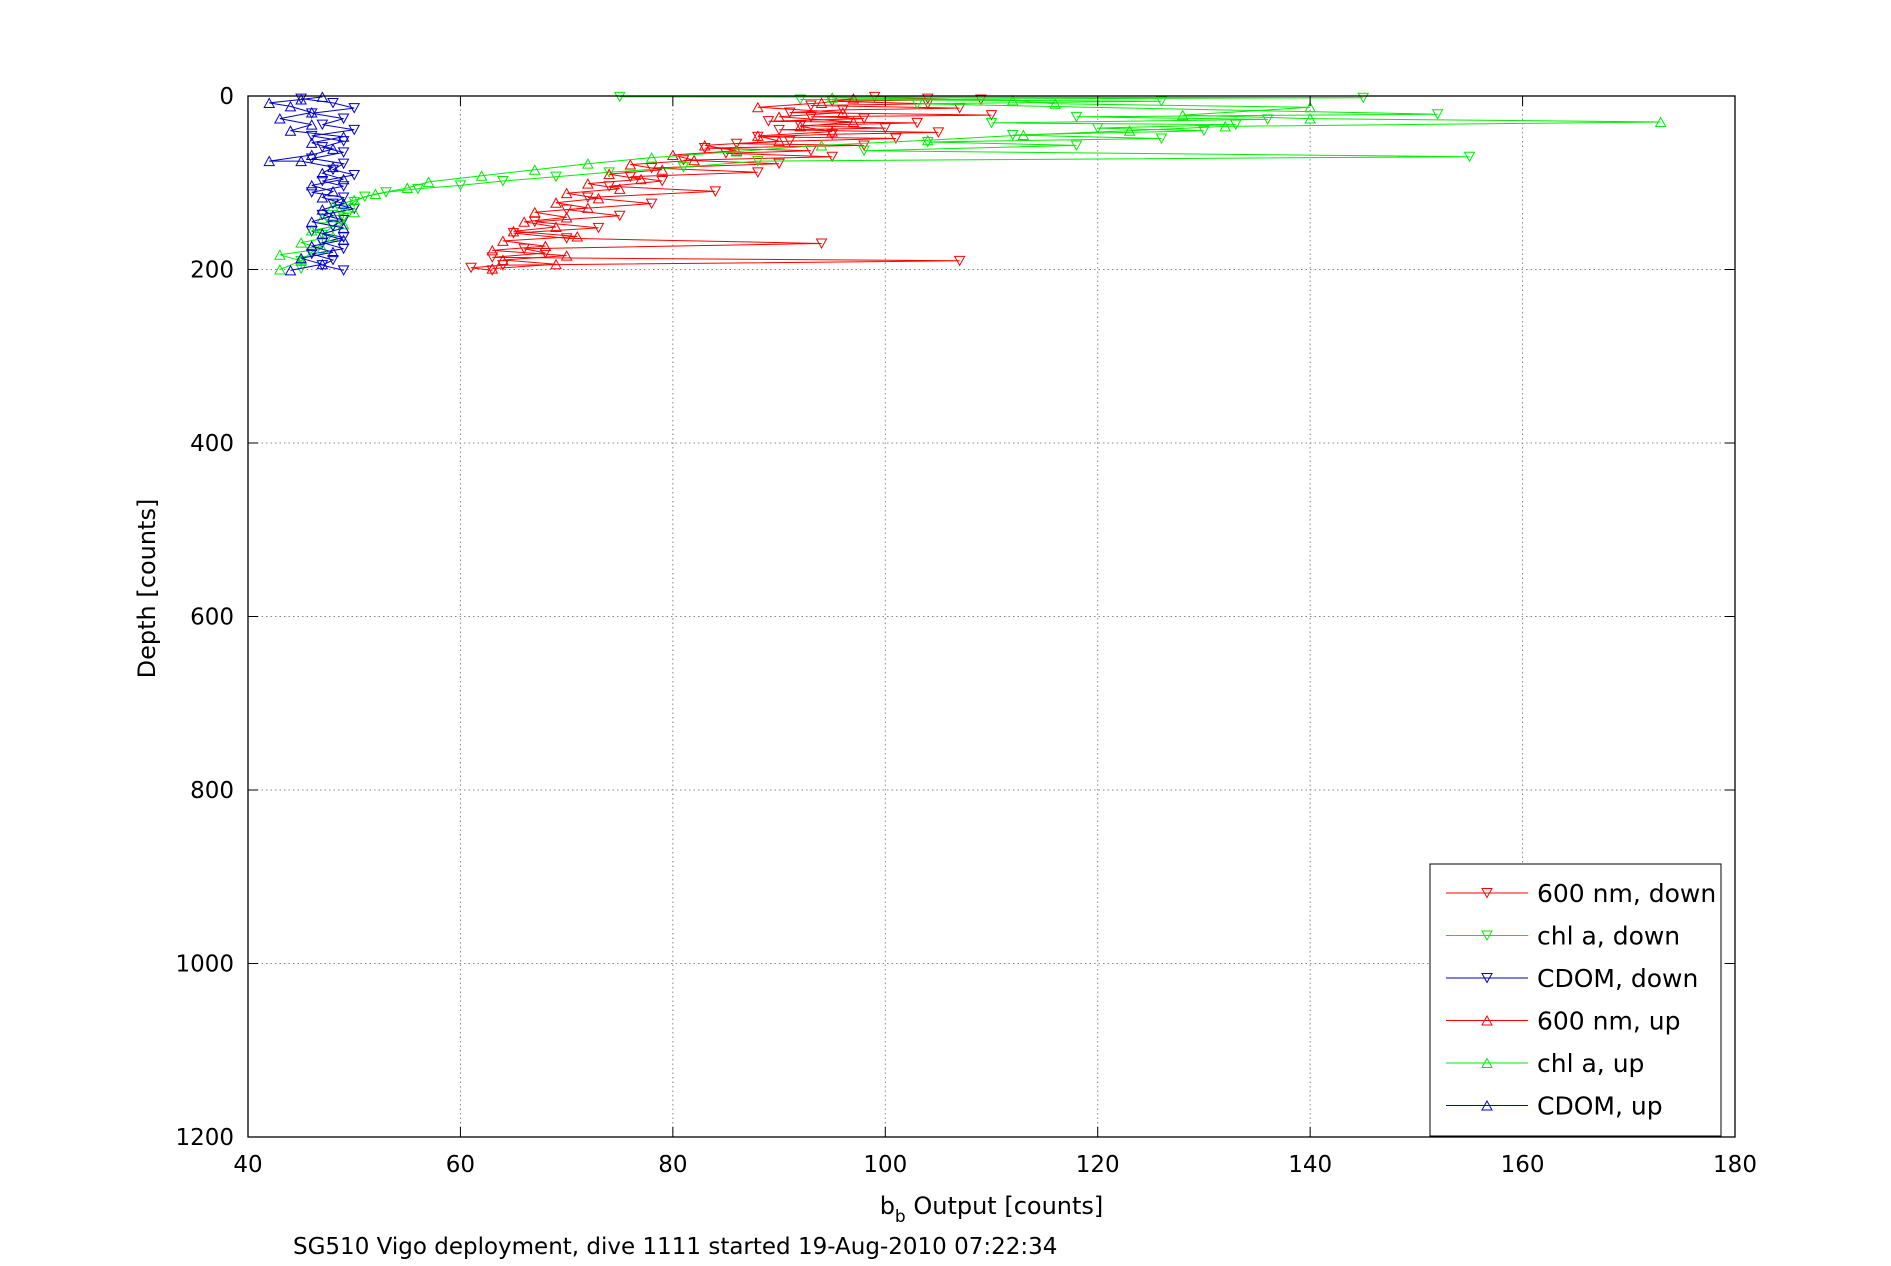 Image resolution: width=1891 pixels, height=1266 pixels. What do you see at coordinates (992, 1209) in the screenshot?
I see `x-axis-label: bb Output [counts]` at bounding box center [992, 1209].